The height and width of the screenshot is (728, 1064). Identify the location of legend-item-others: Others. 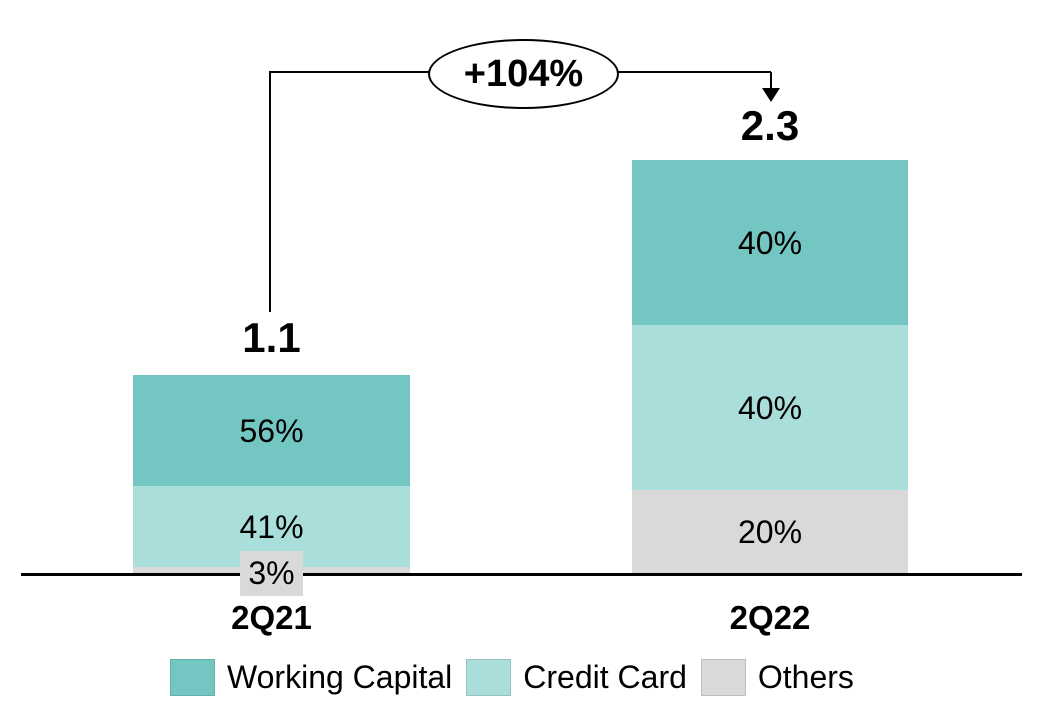
(777, 677).